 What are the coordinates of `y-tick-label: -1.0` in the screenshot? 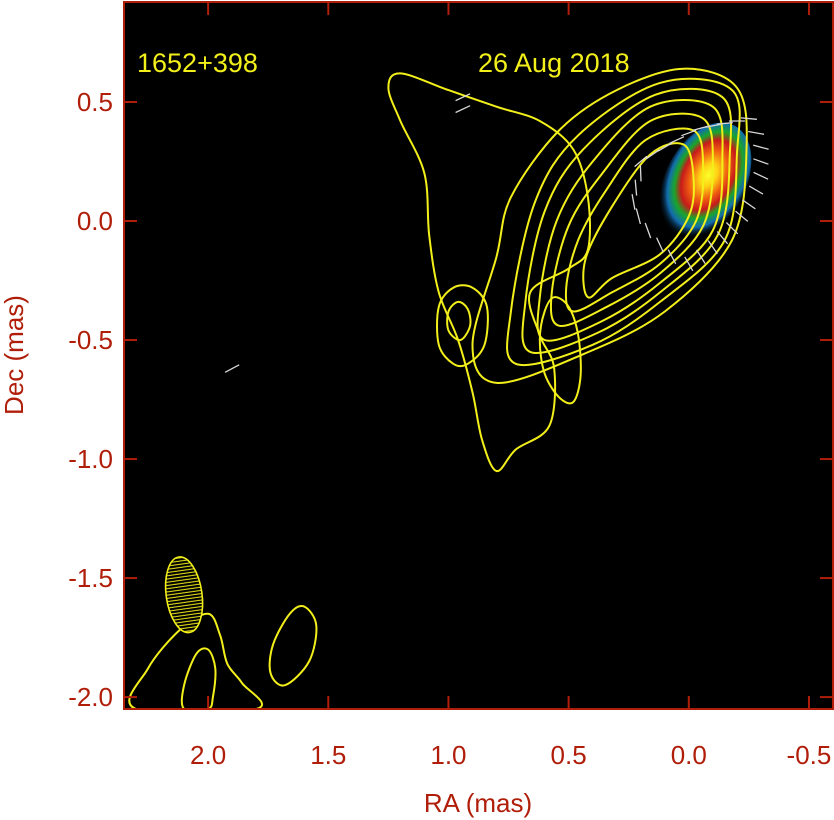 It's located at (90, 459).